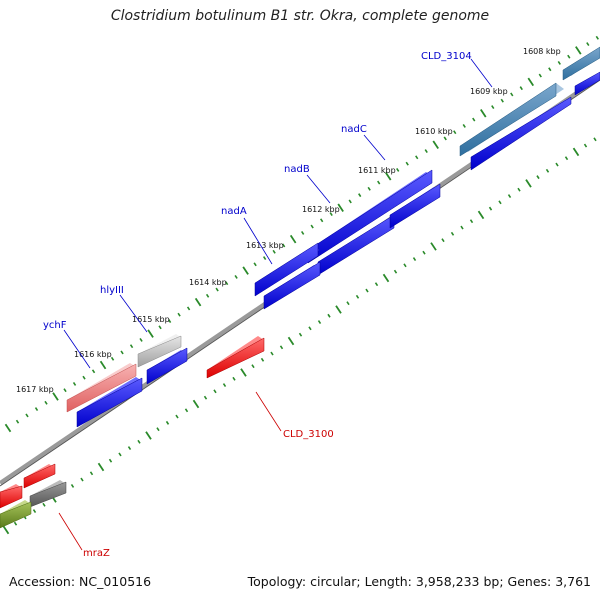 Image resolution: width=600 pixels, height=600 pixels. I want to click on gene-label-ychF: ychF, so click(55, 325).